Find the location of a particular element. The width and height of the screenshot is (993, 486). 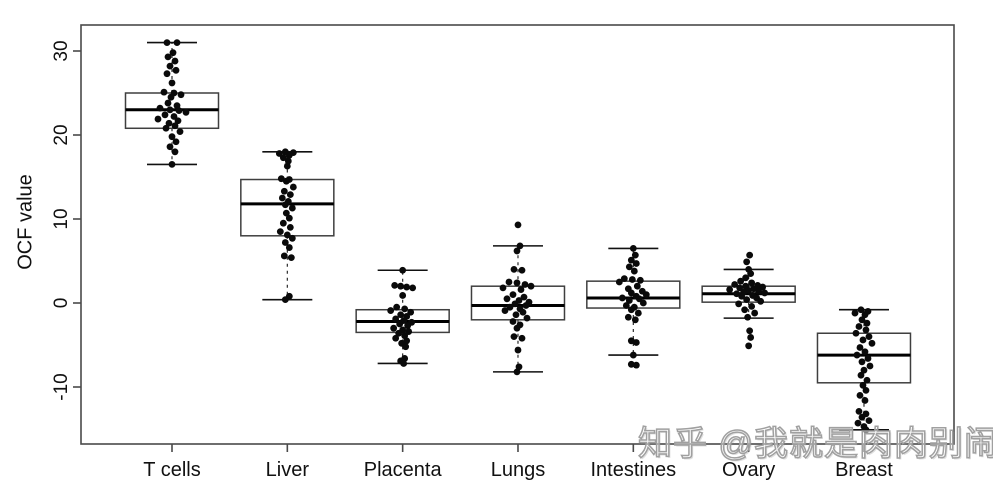

y-axis-label: OCF value is located at coordinates (25, 222).